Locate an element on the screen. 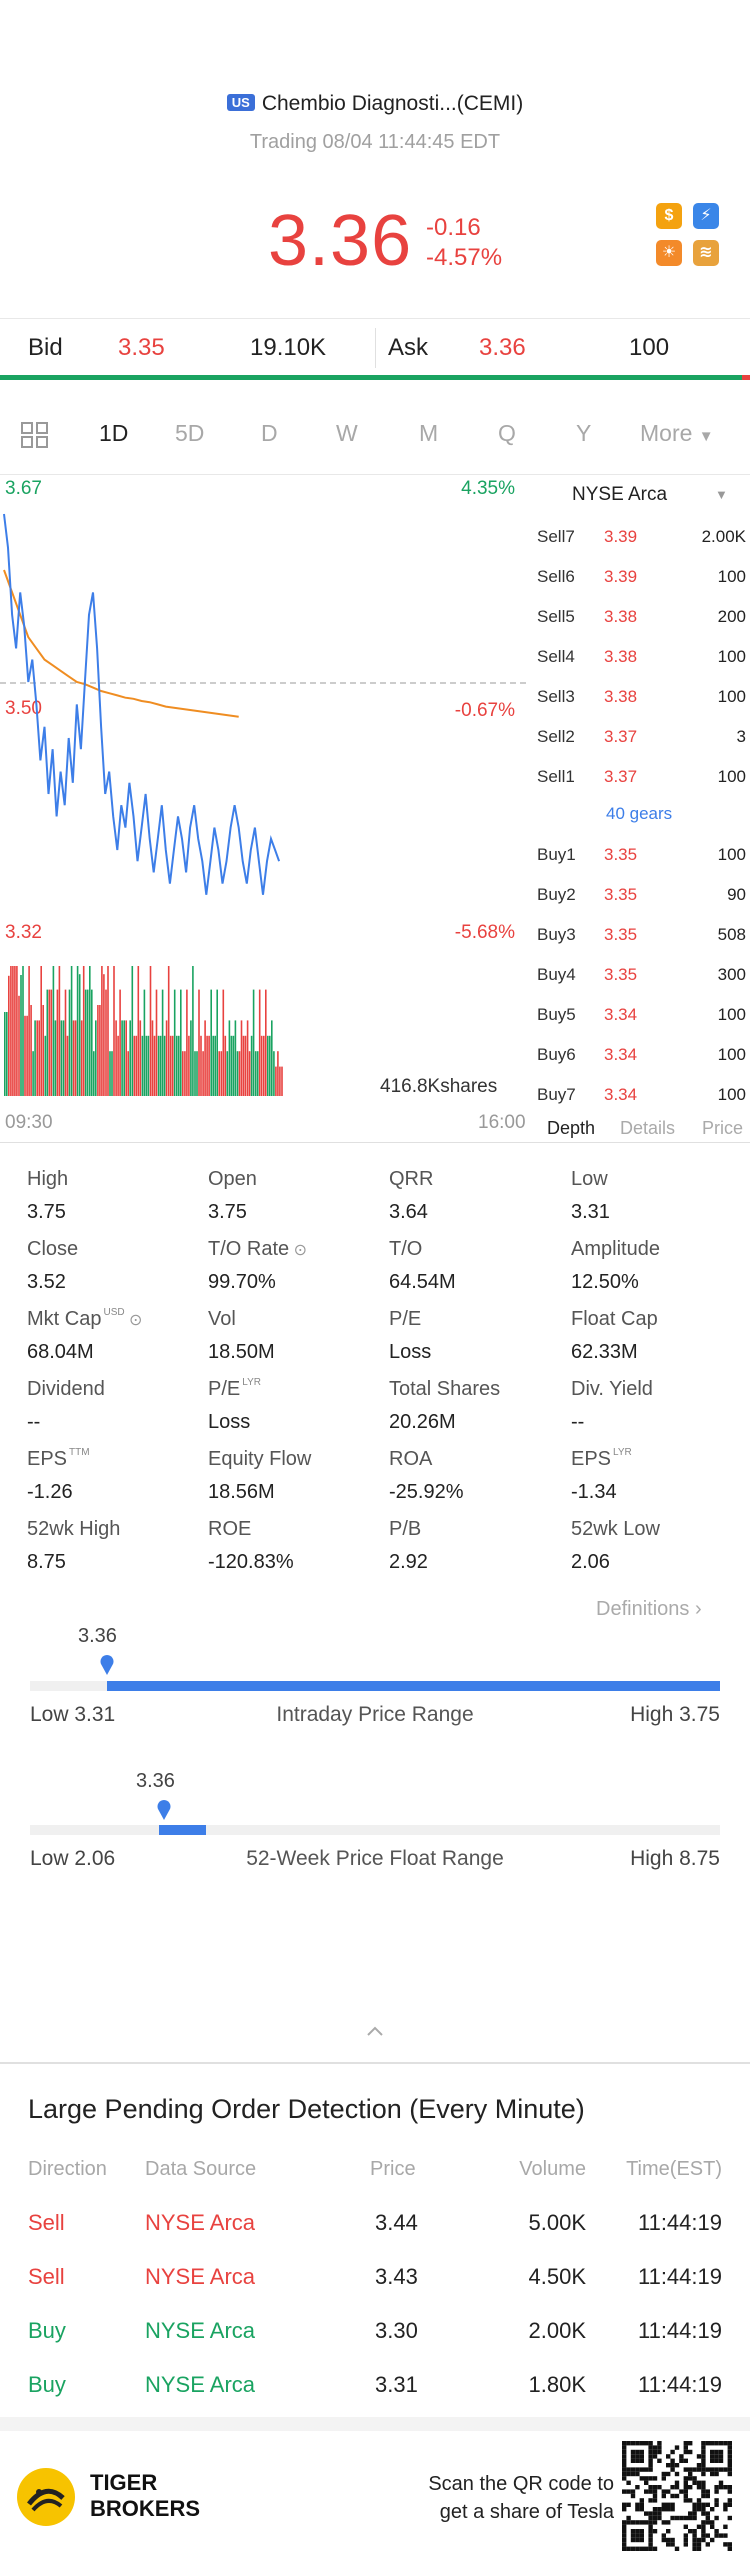 The width and height of the screenshot is (750, 2569). tiger-logo-icon is located at coordinates (46, 2497).